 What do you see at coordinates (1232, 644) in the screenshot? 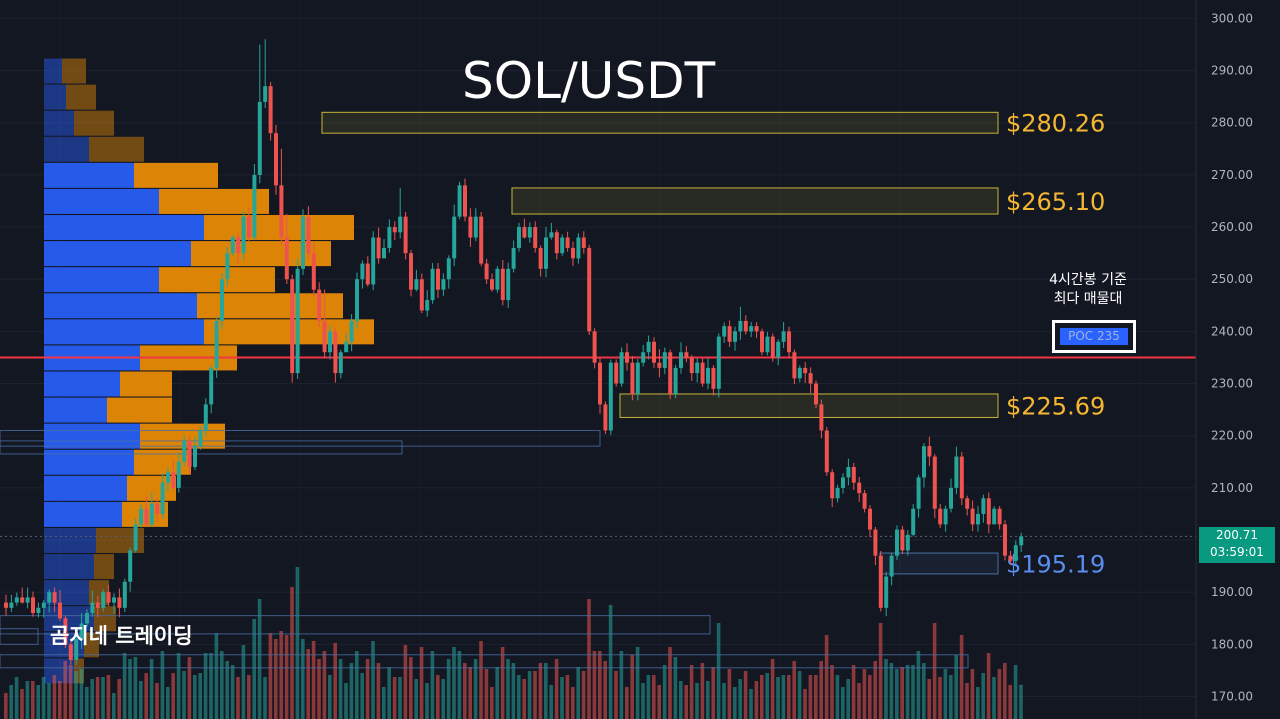
I see `y-tick-label: 180.00` at bounding box center [1232, 644].